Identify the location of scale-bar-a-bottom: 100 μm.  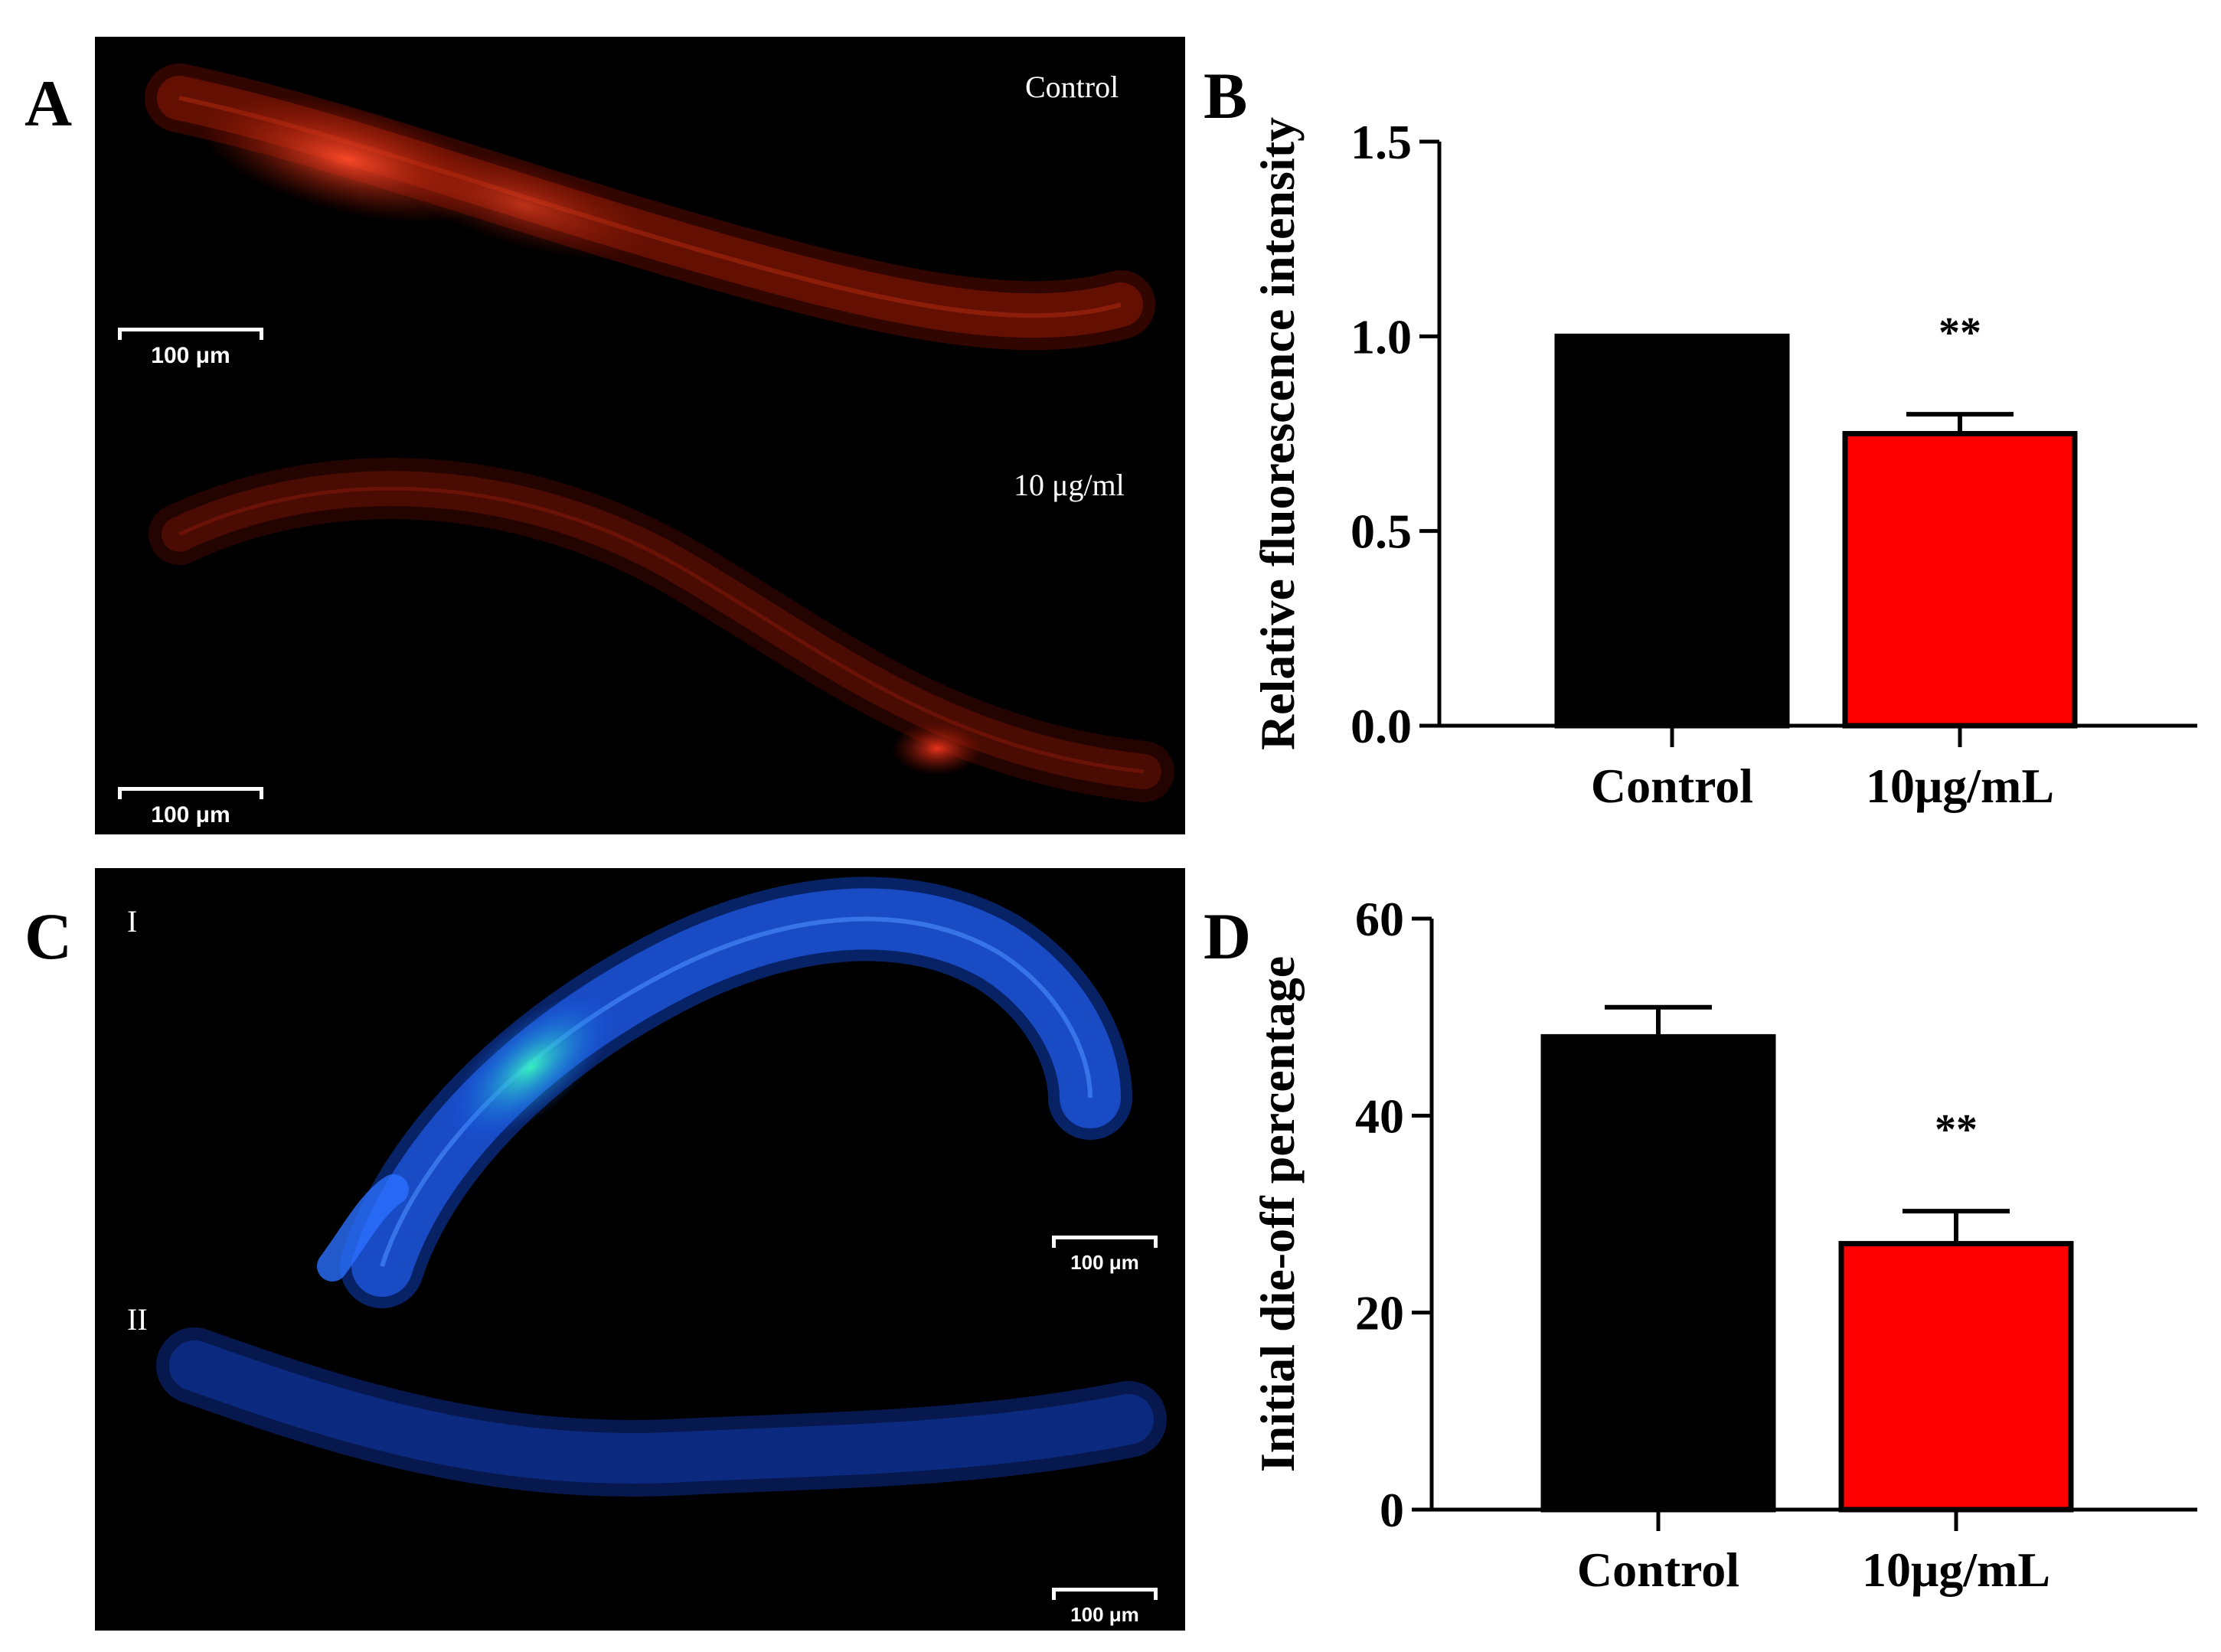
(190, 810).